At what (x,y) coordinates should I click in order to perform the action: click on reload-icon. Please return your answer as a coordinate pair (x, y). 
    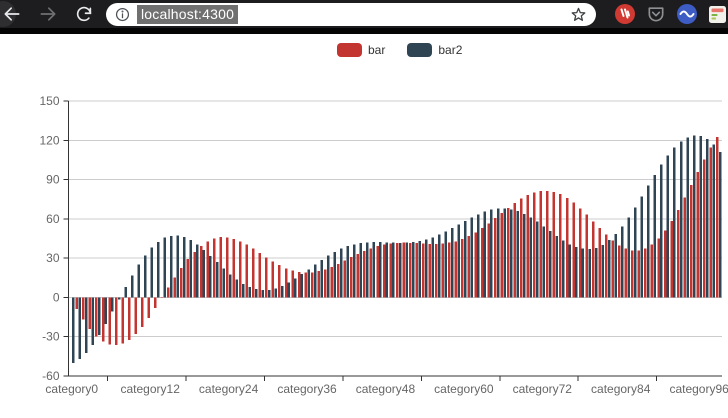
    Looking at the image, I should click on (84, 14).